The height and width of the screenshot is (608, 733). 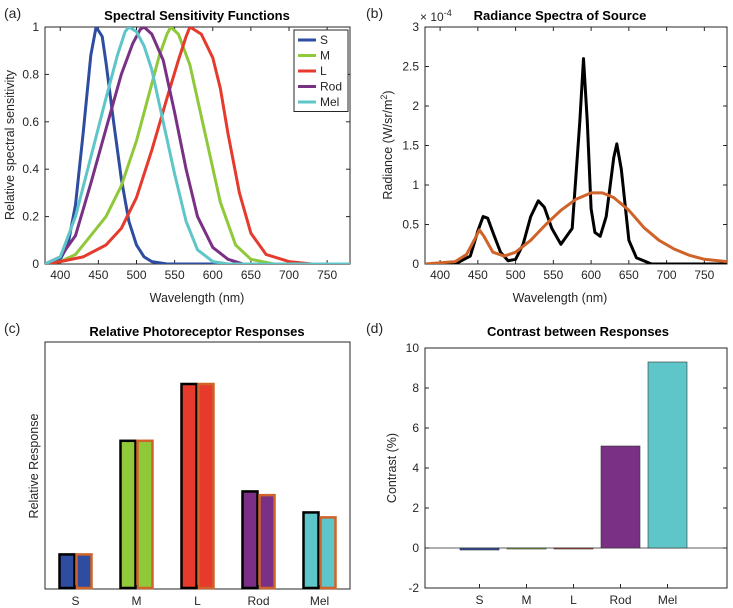 I want to click on panel-a-ytick-label: 0.4, so click(x=30, y=169).